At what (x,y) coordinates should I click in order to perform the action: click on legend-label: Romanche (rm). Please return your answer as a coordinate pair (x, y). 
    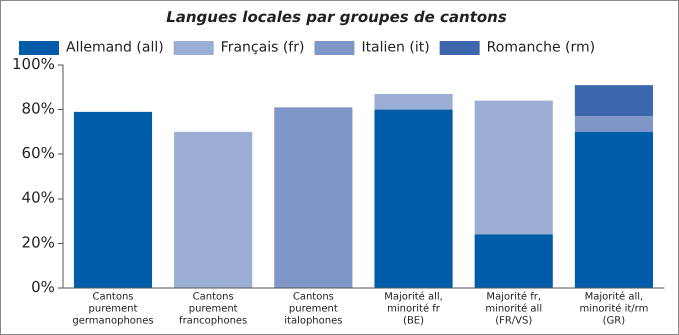
    Looking at the image, I should click on (541, 48).